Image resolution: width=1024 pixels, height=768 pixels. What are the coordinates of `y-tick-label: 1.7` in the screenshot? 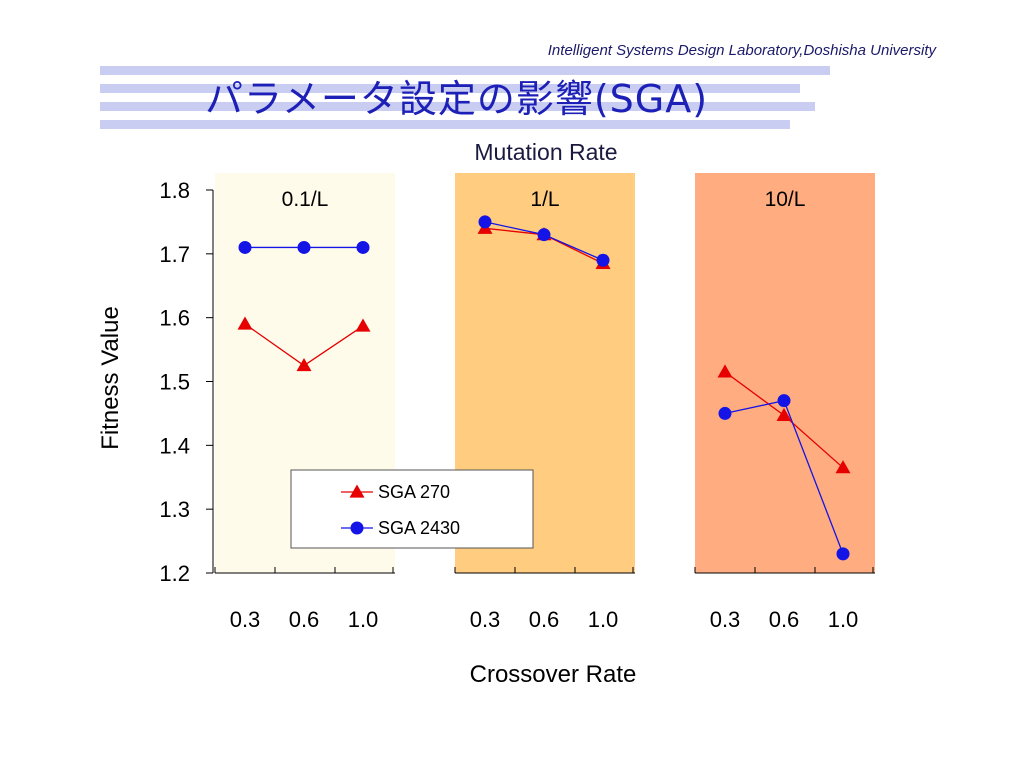 It's located at (174, 254).